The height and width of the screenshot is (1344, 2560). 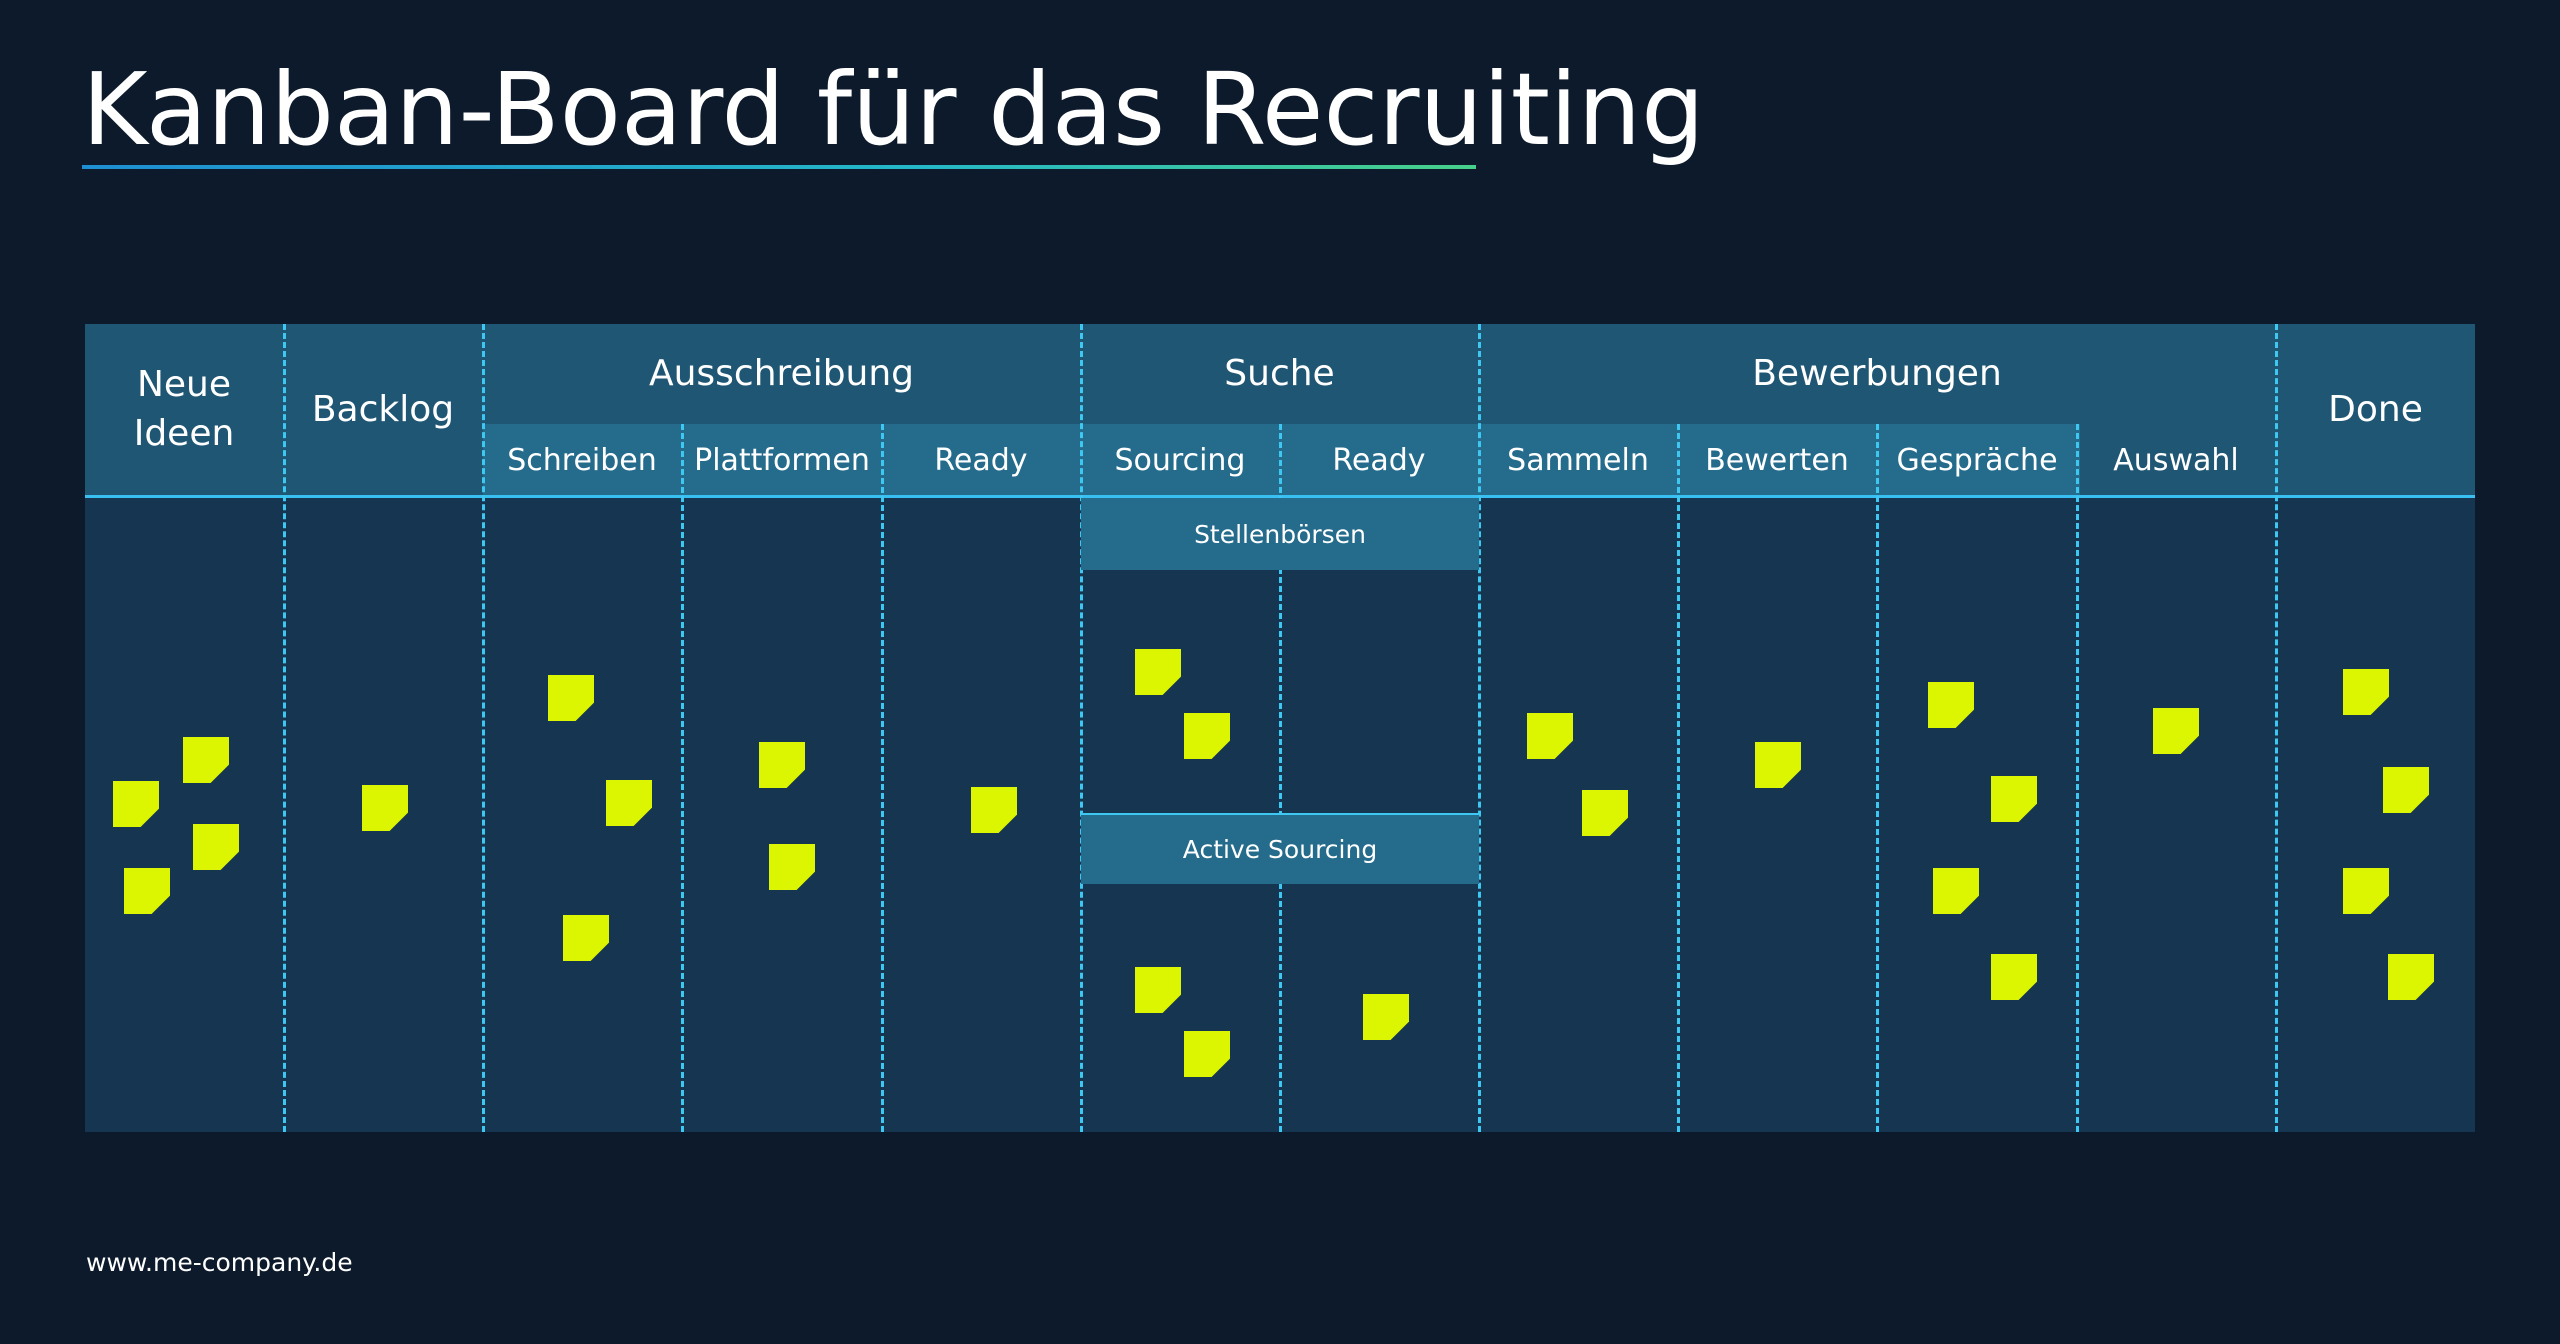 I want to click on swimlane-stellenboersen: Stellenbörsen, so click(x=1280, y=534).